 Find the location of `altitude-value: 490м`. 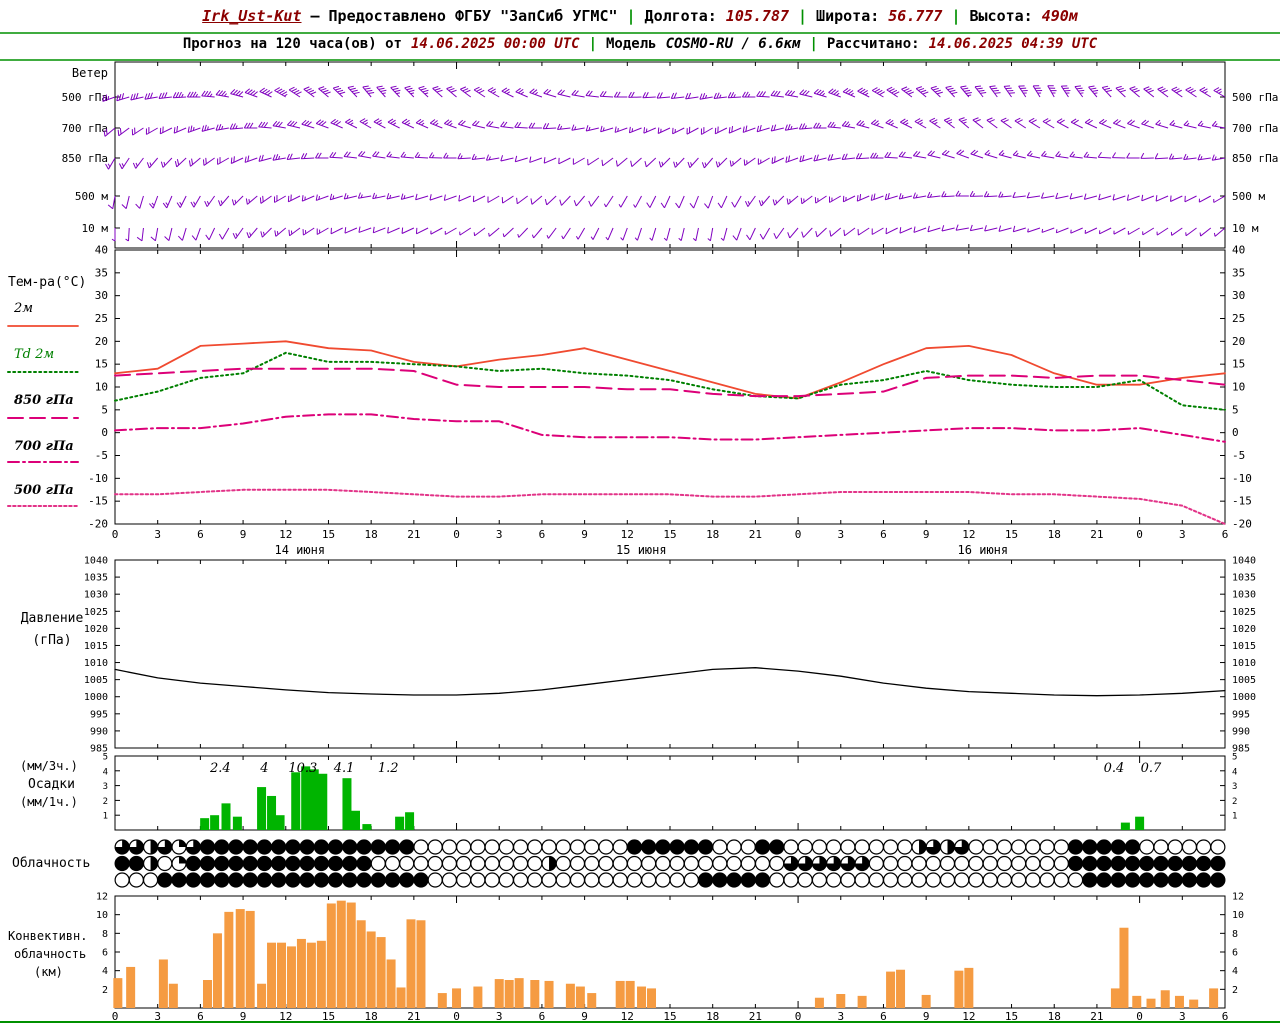

altitude-value: 490м is located at coordinates (1059, 16).